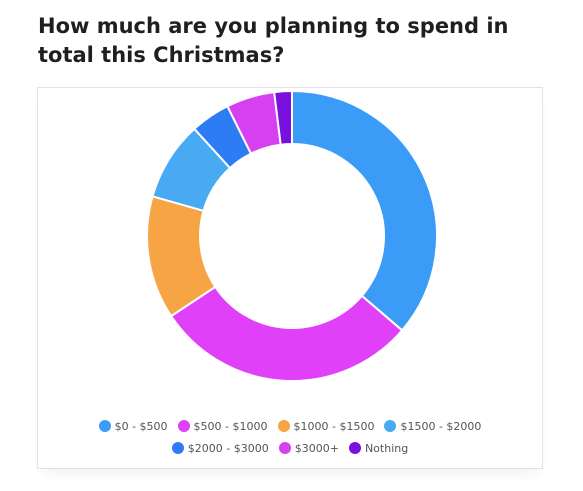  I want to click on legend-item: $1500 - $2000, so click(432, 426).